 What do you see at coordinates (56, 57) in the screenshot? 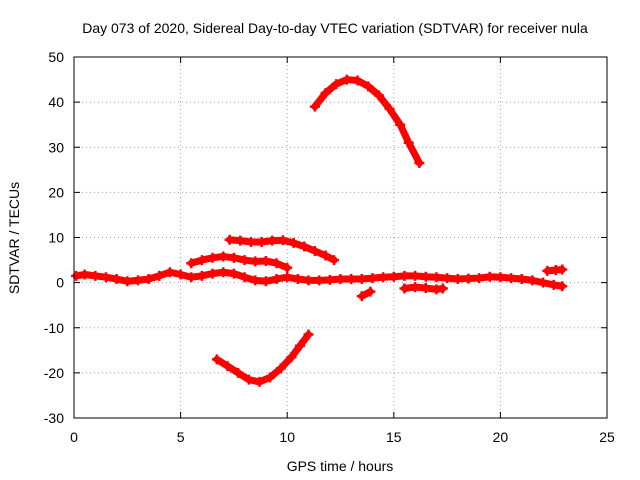
I see `y-tick-label: 50` at bounding box center [56, 57].